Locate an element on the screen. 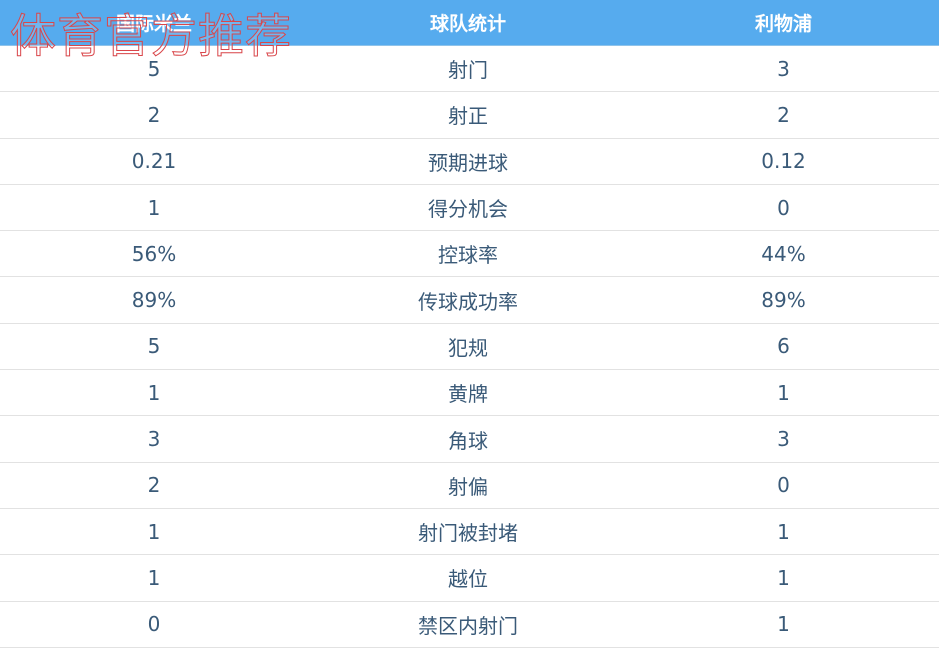 Image resolution: width=939 pixels, height=648 pixels. table-row: 3 角球 3 is located at coordinates (469, 439).